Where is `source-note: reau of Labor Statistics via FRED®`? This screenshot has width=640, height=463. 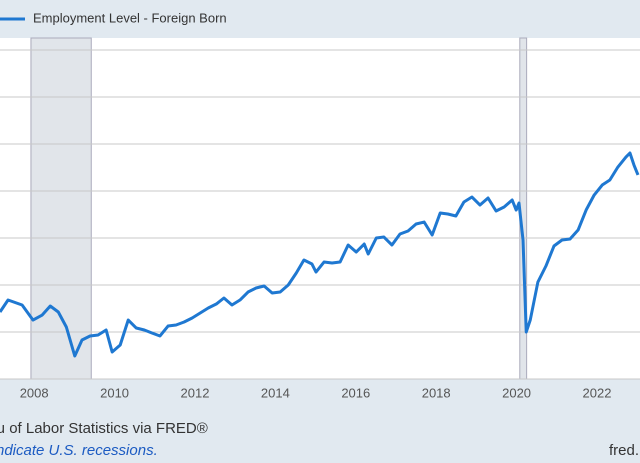 source-note: reau of Labor Statistics via FRED® is located at coordinates (104, 428).